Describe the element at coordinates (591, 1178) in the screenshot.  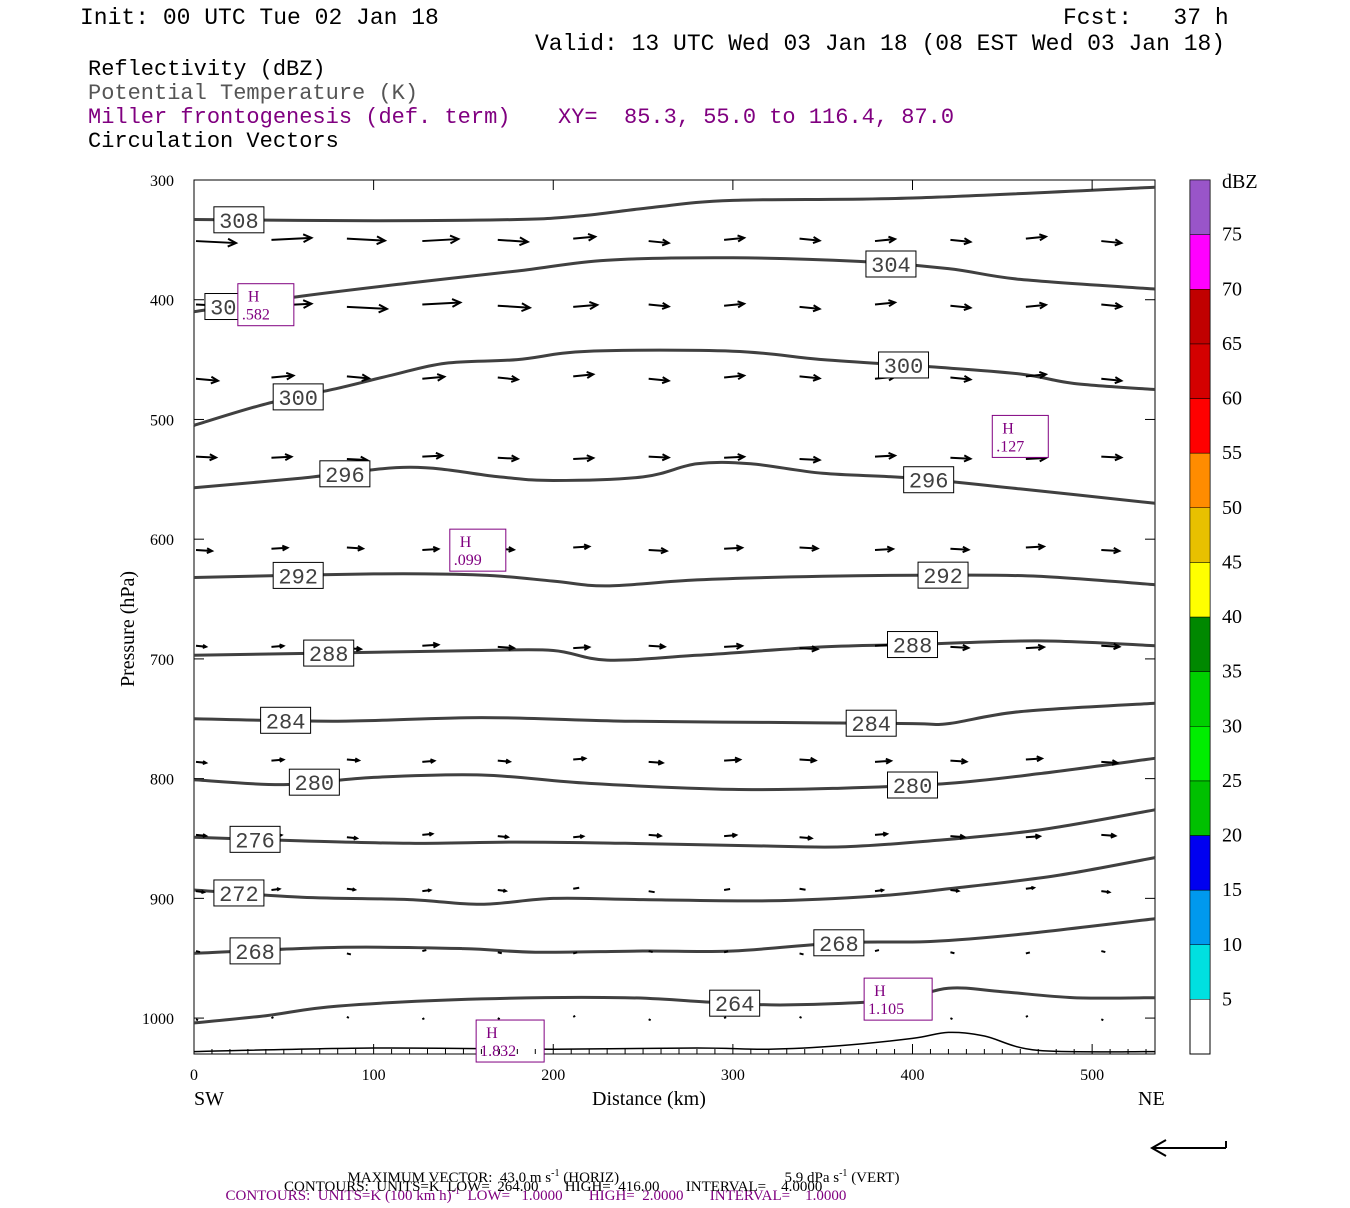
I see `horiz-tag: (HORIZ)` at that location.